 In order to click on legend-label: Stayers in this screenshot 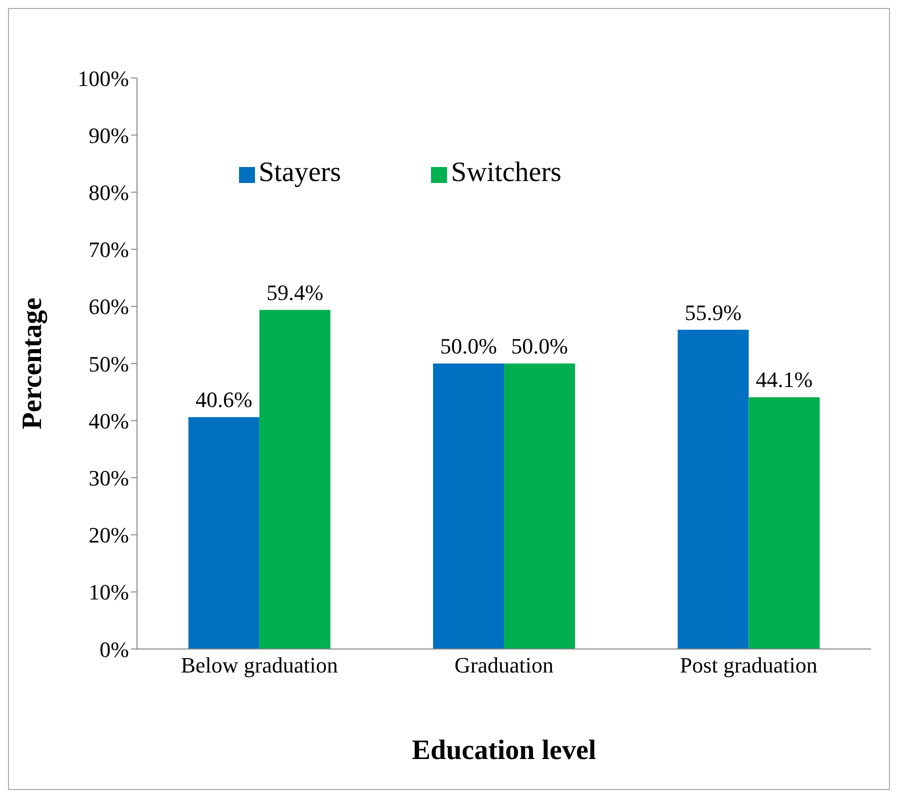, I will do `click(299, 172)`.